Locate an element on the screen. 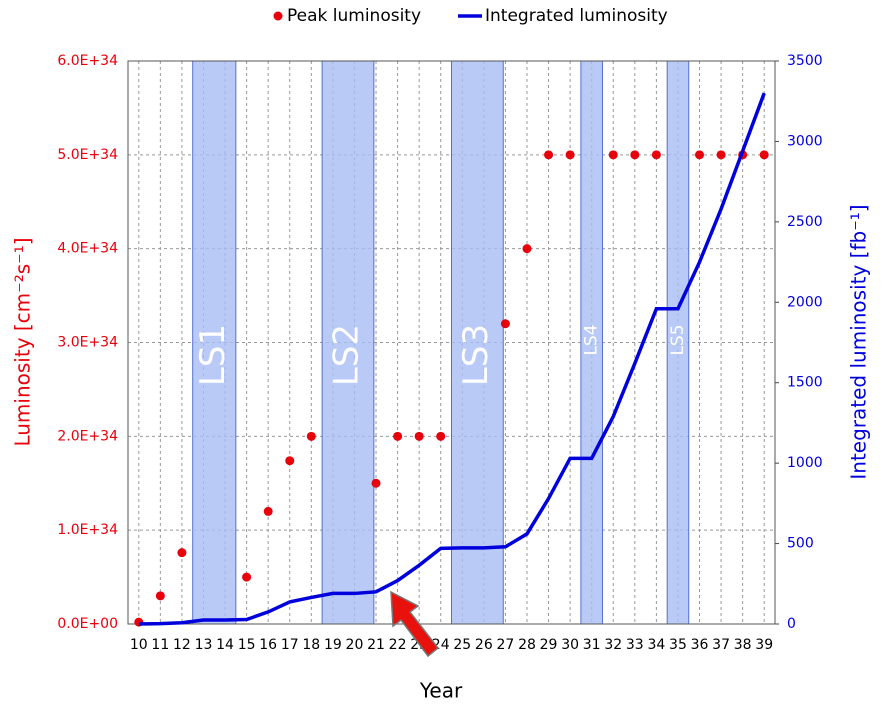  y2-tick-label: 3000 is located at coordinates (805, 141).